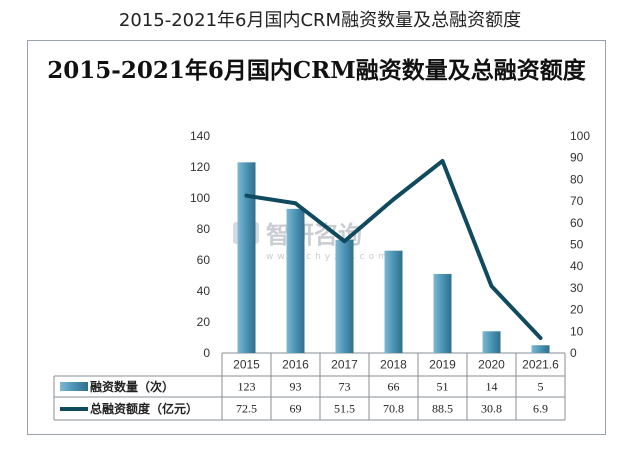 The height and width of the screenshot is (451, 640). I want to click on y-left-tick-label: 120, so click(200, 167).